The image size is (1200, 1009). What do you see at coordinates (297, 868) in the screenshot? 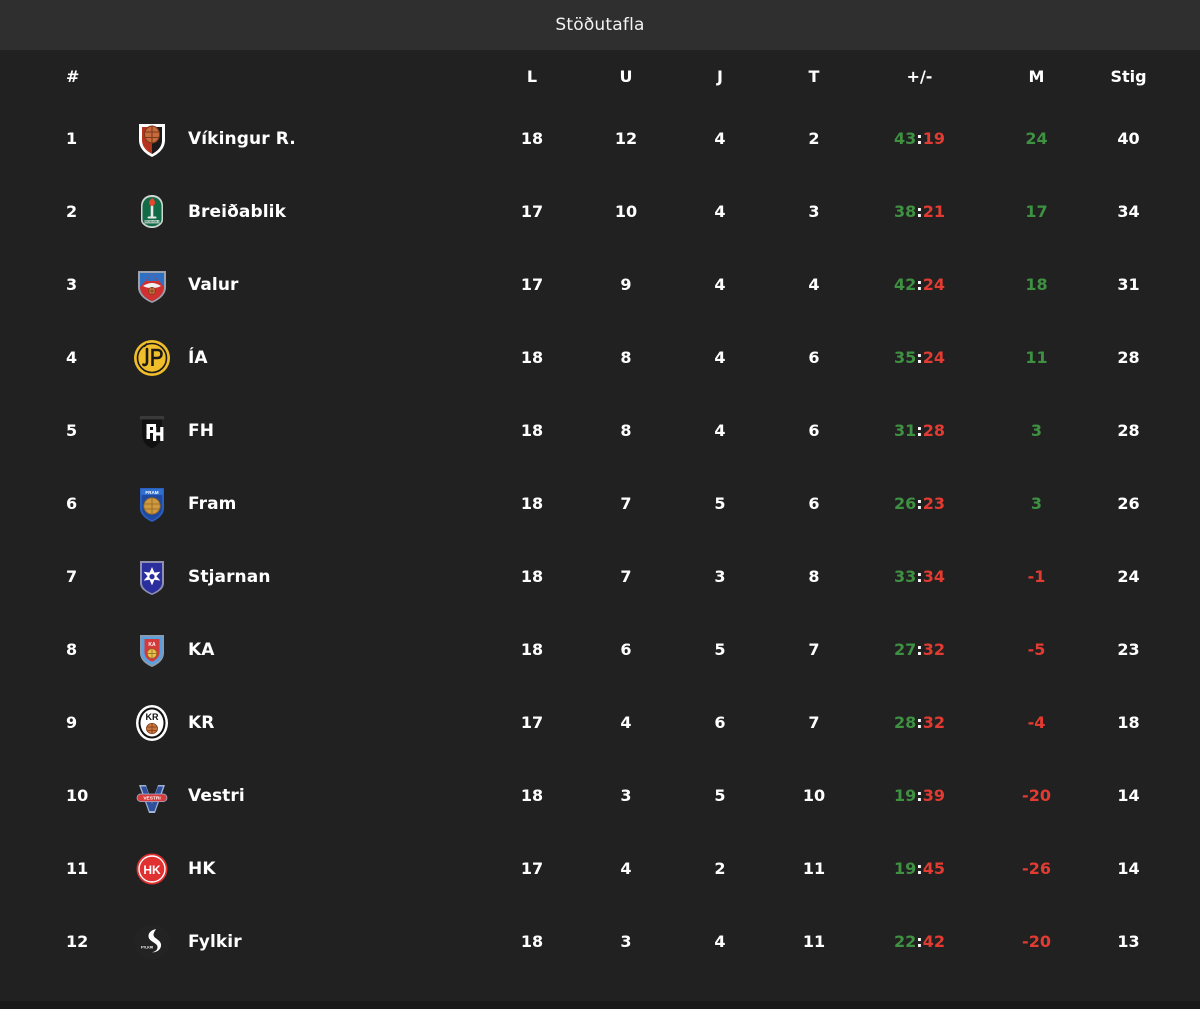
I see `row-team: HK HK` at bounding box center [297, 868].